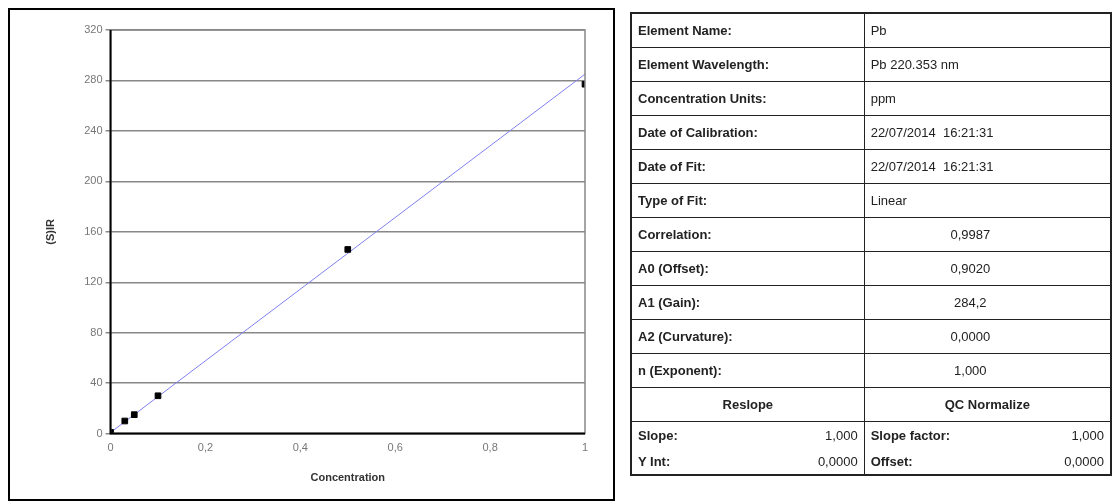  Describe the element at coordinates (748, 268) in the screenshot. I see `text: A0 (Offset):` at that location.